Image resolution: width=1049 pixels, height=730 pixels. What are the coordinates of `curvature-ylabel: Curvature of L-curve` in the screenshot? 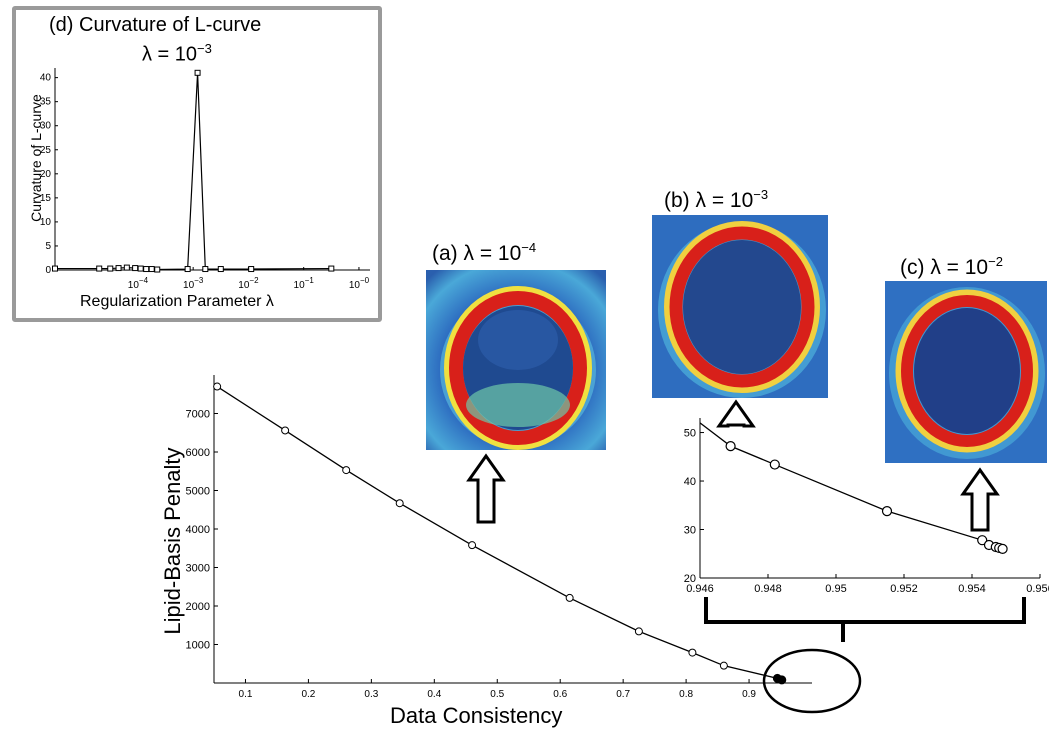 It's located at (36, 158).